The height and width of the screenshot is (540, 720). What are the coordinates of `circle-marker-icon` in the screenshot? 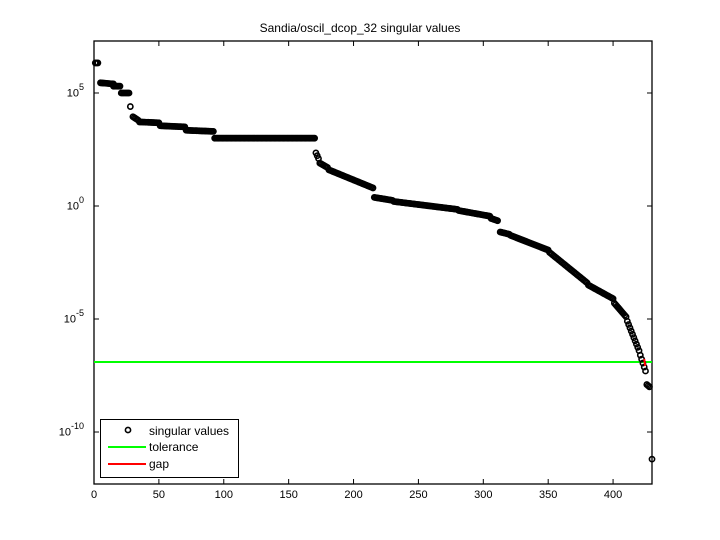 It's located at (128, 430).